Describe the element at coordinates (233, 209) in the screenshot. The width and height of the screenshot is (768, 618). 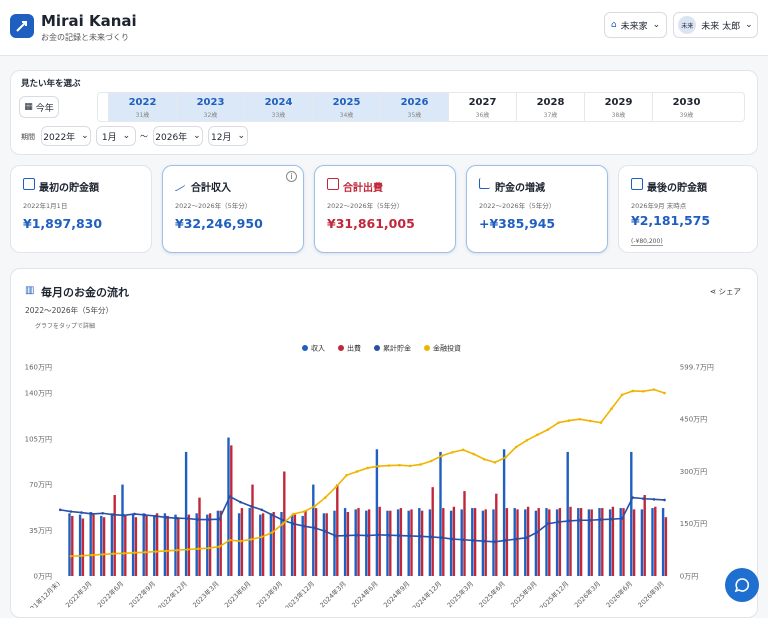
I see `summary-card: i 合計収入 2022〜2026年（5年分） ¥32,246,950` at that location.